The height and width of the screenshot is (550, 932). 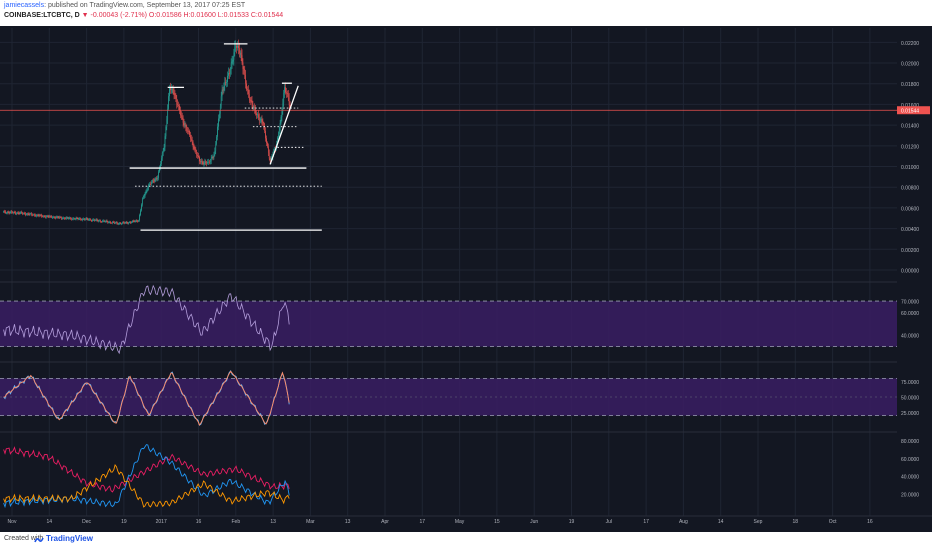 I want to click on footer: Created with TradingView, so click(x=466, y=541).